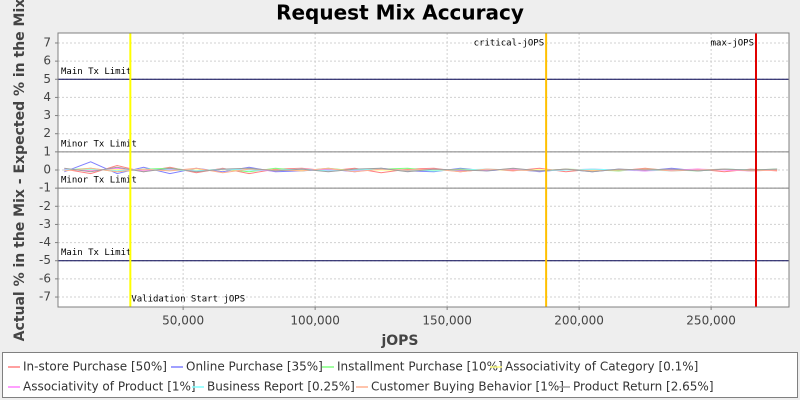  What do you see at coordinates (47, 151) in the screenshot?
I see `y-tick-label: 1` at bounding box center [47, 151].